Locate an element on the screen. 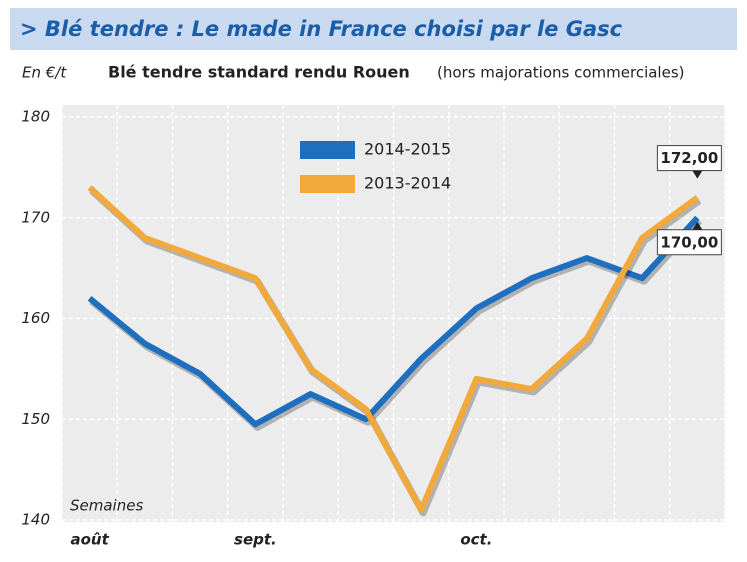 This screenshot has height=562, width=747. x-axis-label: Semaines is located at coordinates (106, 506).